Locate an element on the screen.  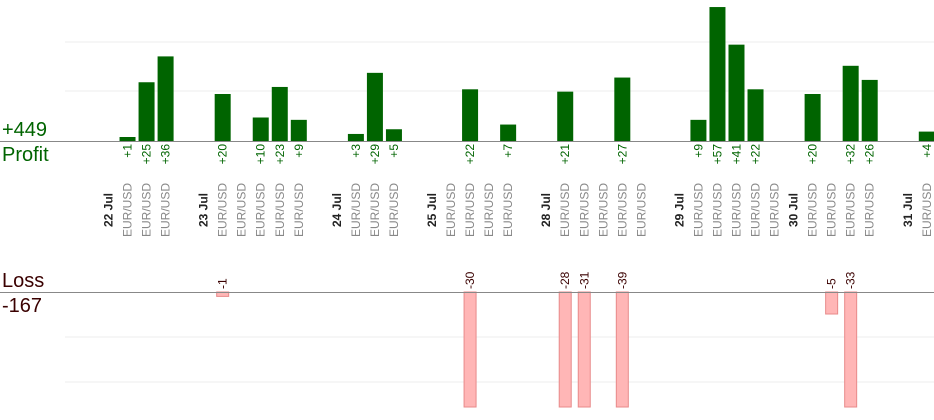
profit-value-label: +41 is located at coordinates (736, 154).